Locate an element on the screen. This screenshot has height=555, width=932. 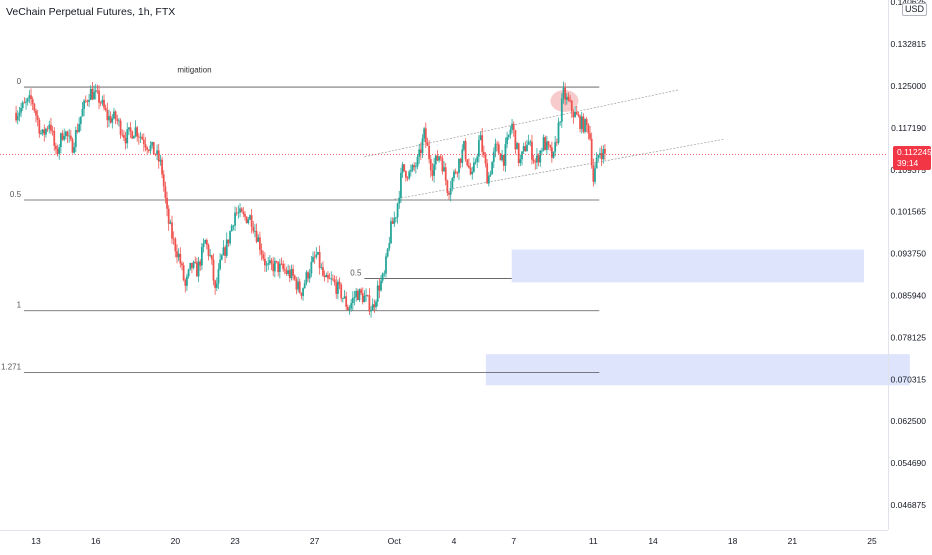
x-axis-tick-label: 11 is located at coordinates (593, 541).